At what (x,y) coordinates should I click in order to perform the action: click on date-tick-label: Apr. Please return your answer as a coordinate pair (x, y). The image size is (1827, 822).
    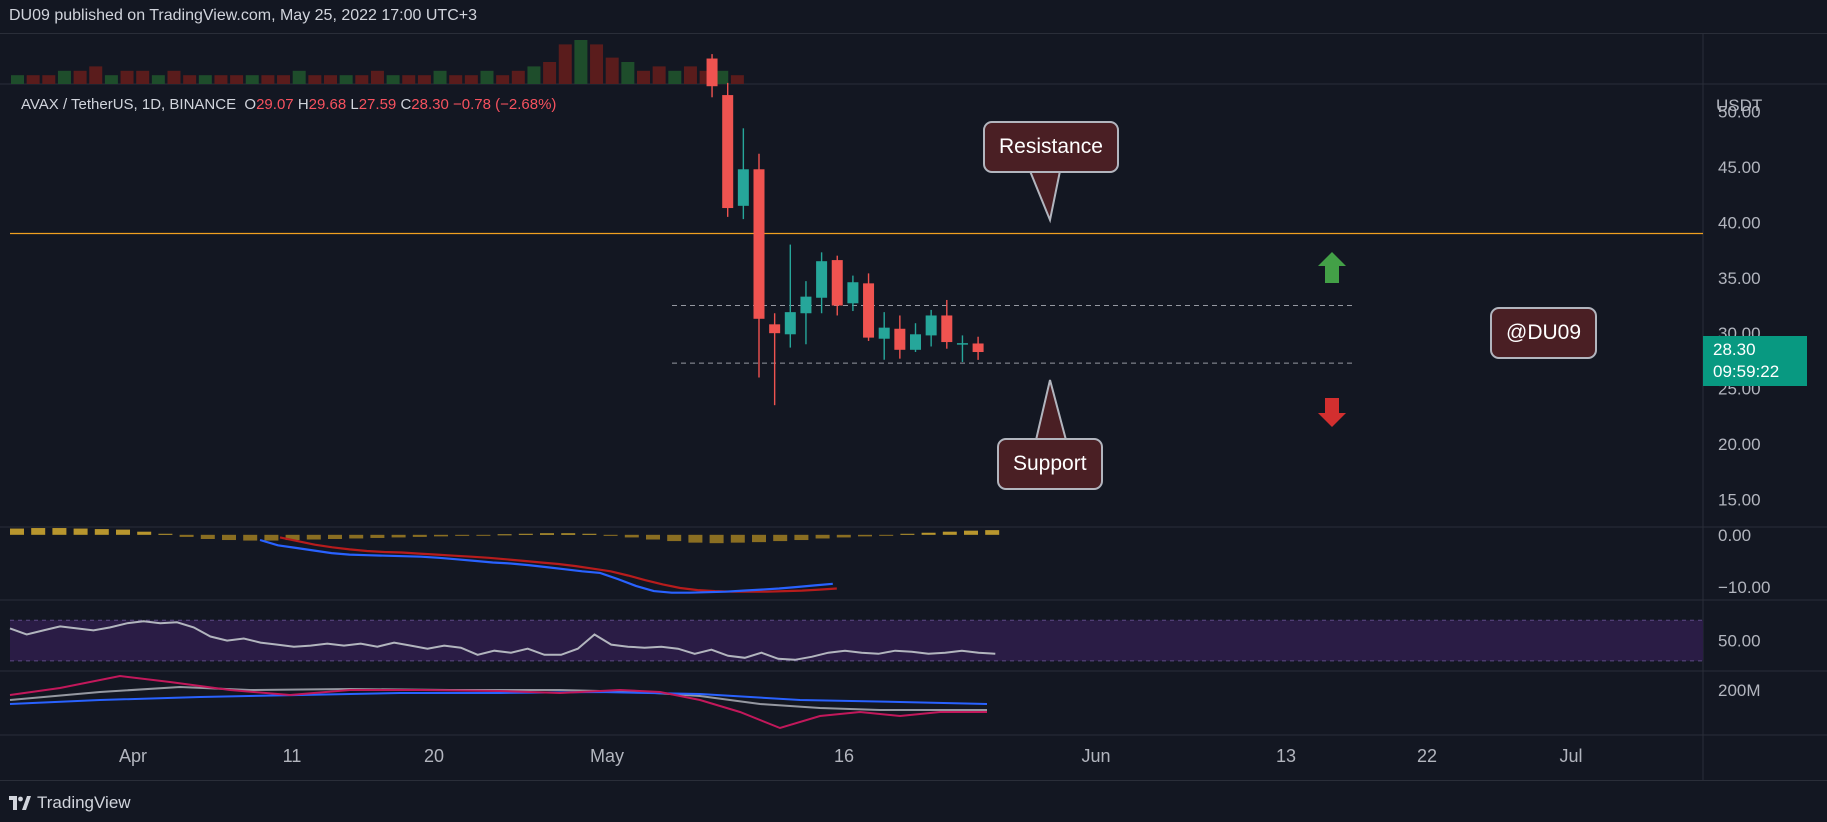
    Looking at the image, I should click on (133, 756).